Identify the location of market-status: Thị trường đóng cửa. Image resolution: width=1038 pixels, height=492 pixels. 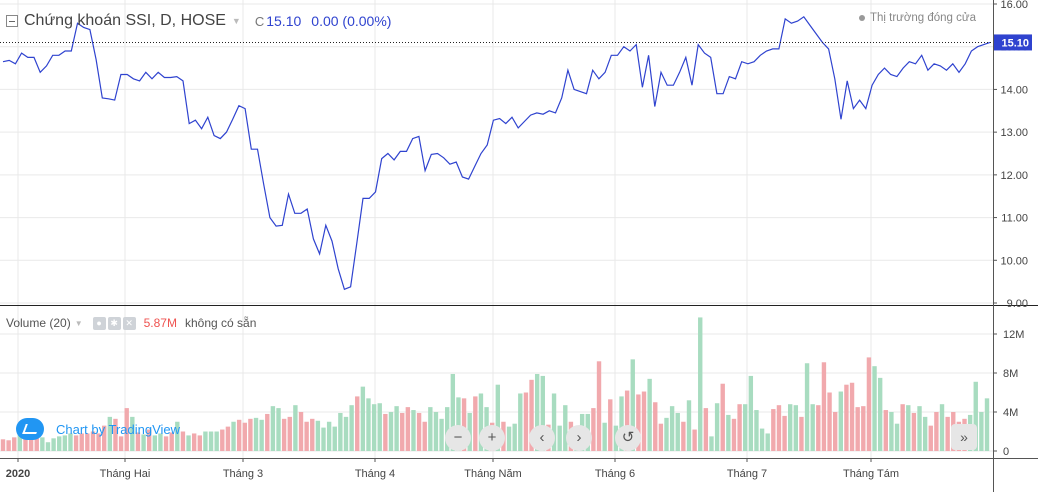
(917, 18).